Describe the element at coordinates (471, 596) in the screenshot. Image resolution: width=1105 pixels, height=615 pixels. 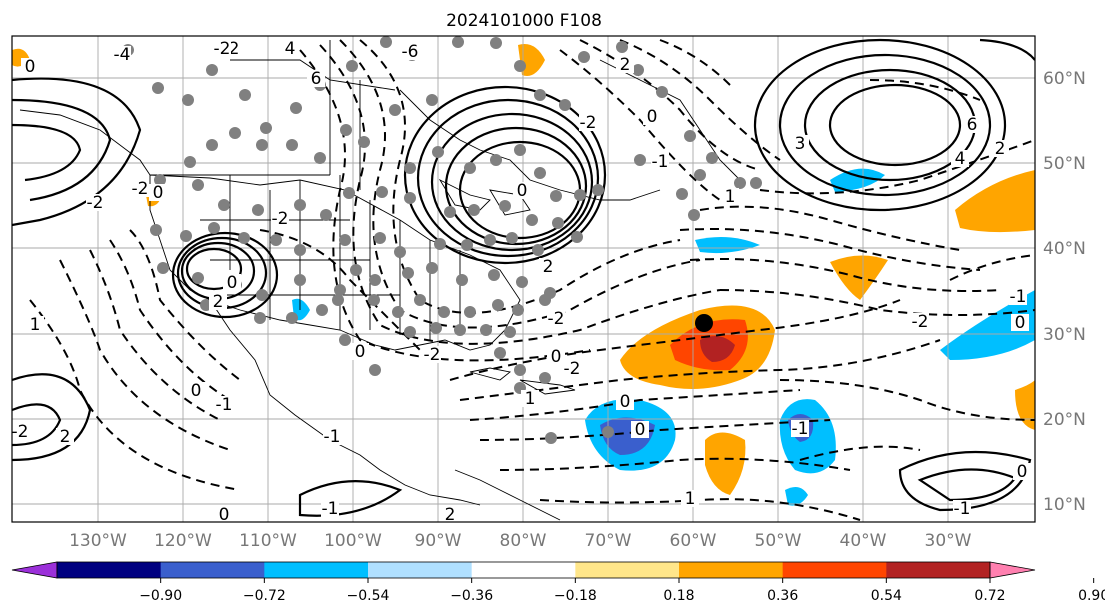
I see `colorbar-tick-label: −0.36` at that location.